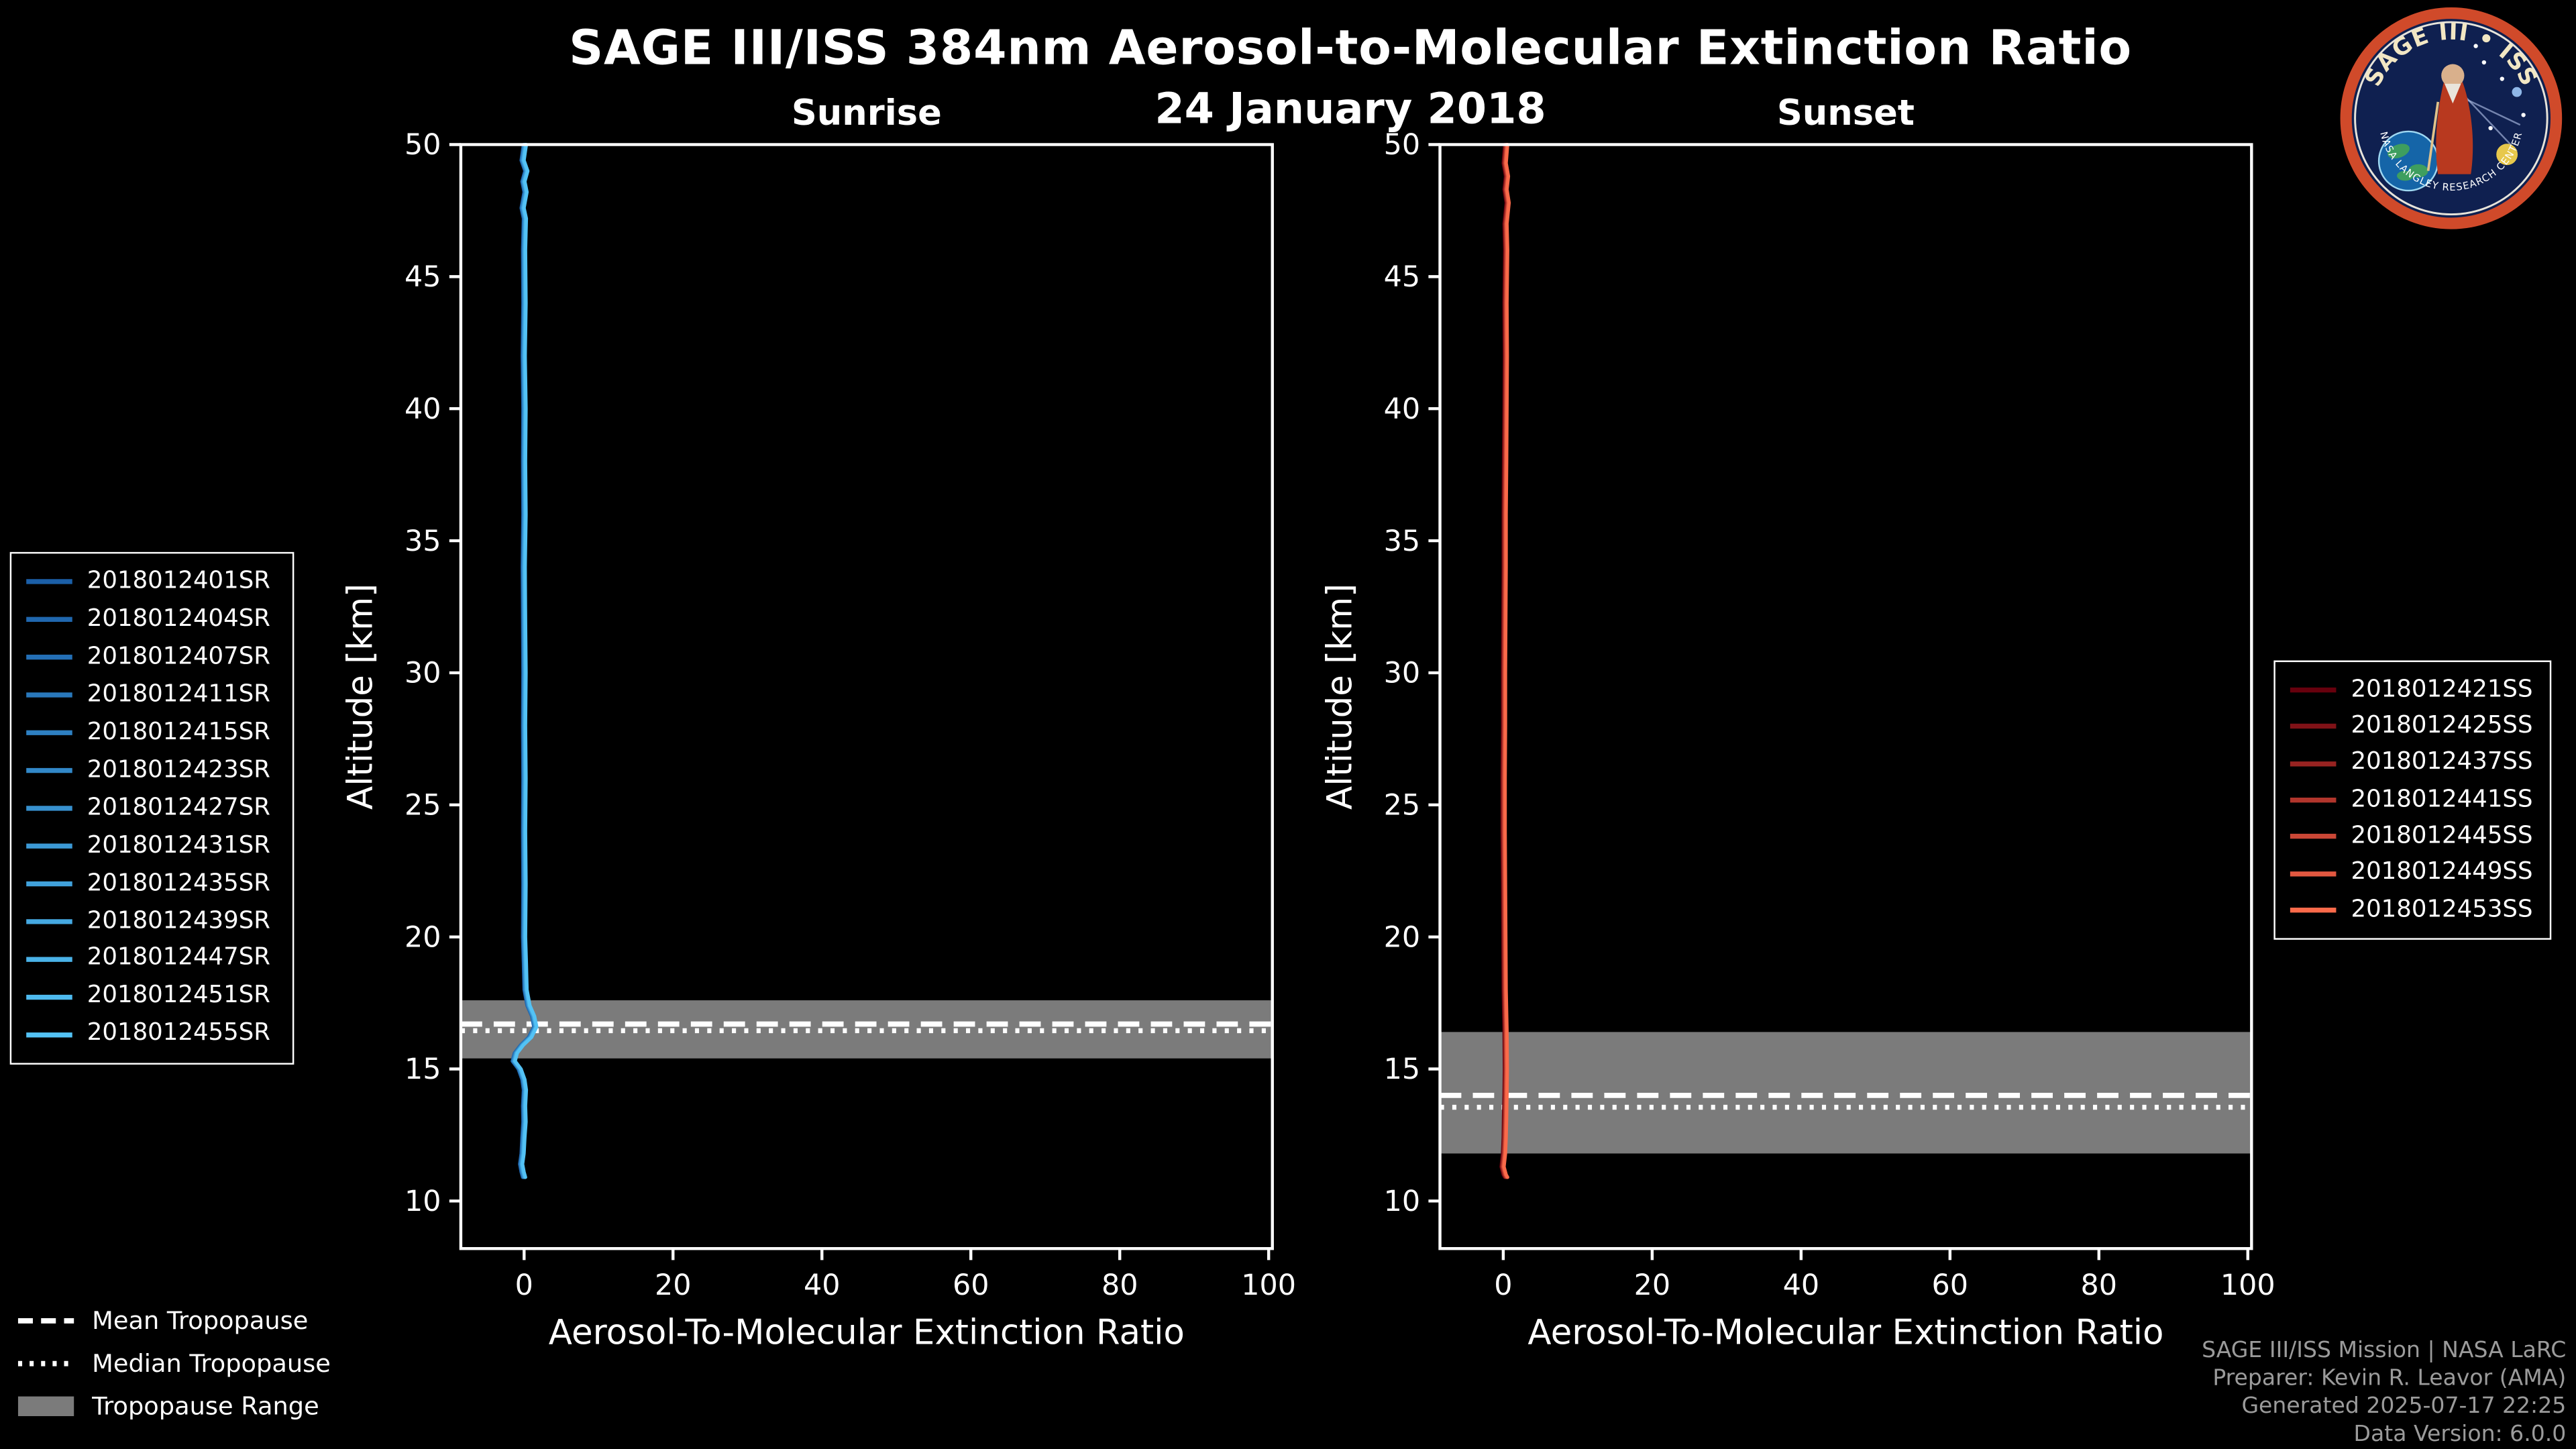  I want to click on dashed-line-icon, so click(45, 1321).